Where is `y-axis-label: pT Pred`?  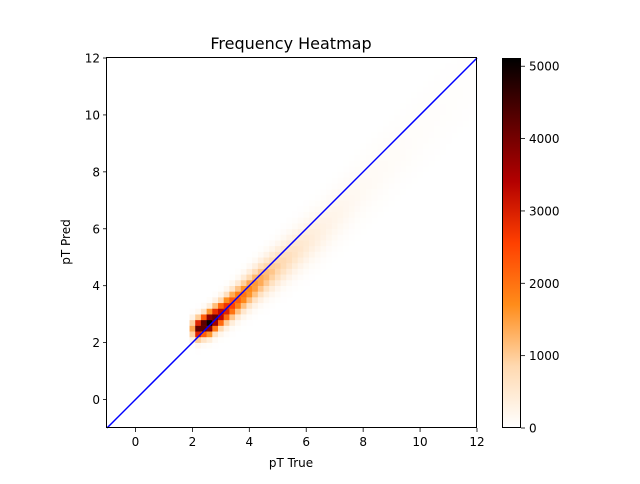 y-axis-label: pT Pred is located at coordinates (66, 241).